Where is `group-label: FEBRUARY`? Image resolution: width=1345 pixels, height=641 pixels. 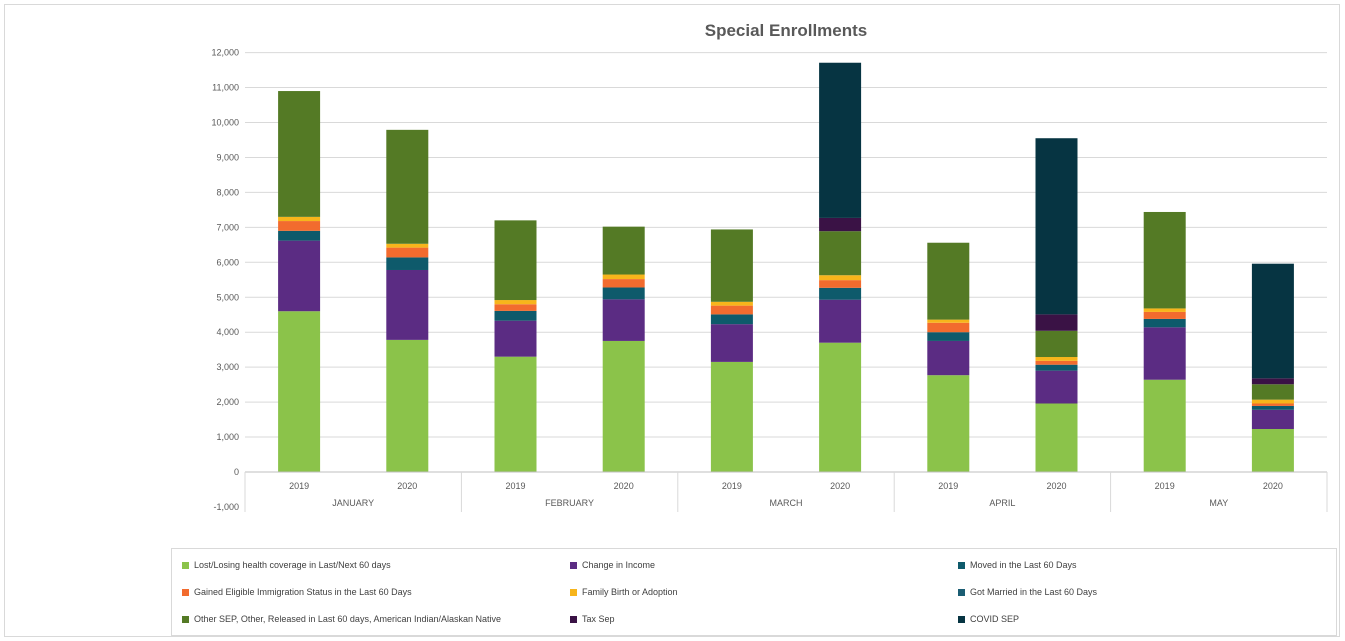
group-label: FEBRUARY is located at coordinates (569, 503).